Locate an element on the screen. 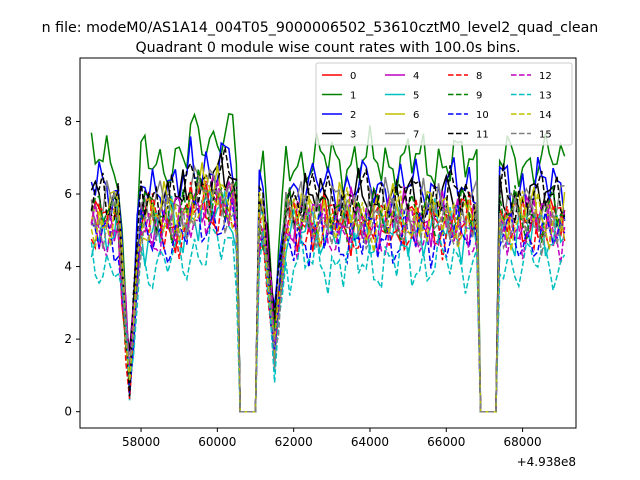 This screenshot has width=640, height=480. legend-label: 5 is located at coordinates (416, 96).